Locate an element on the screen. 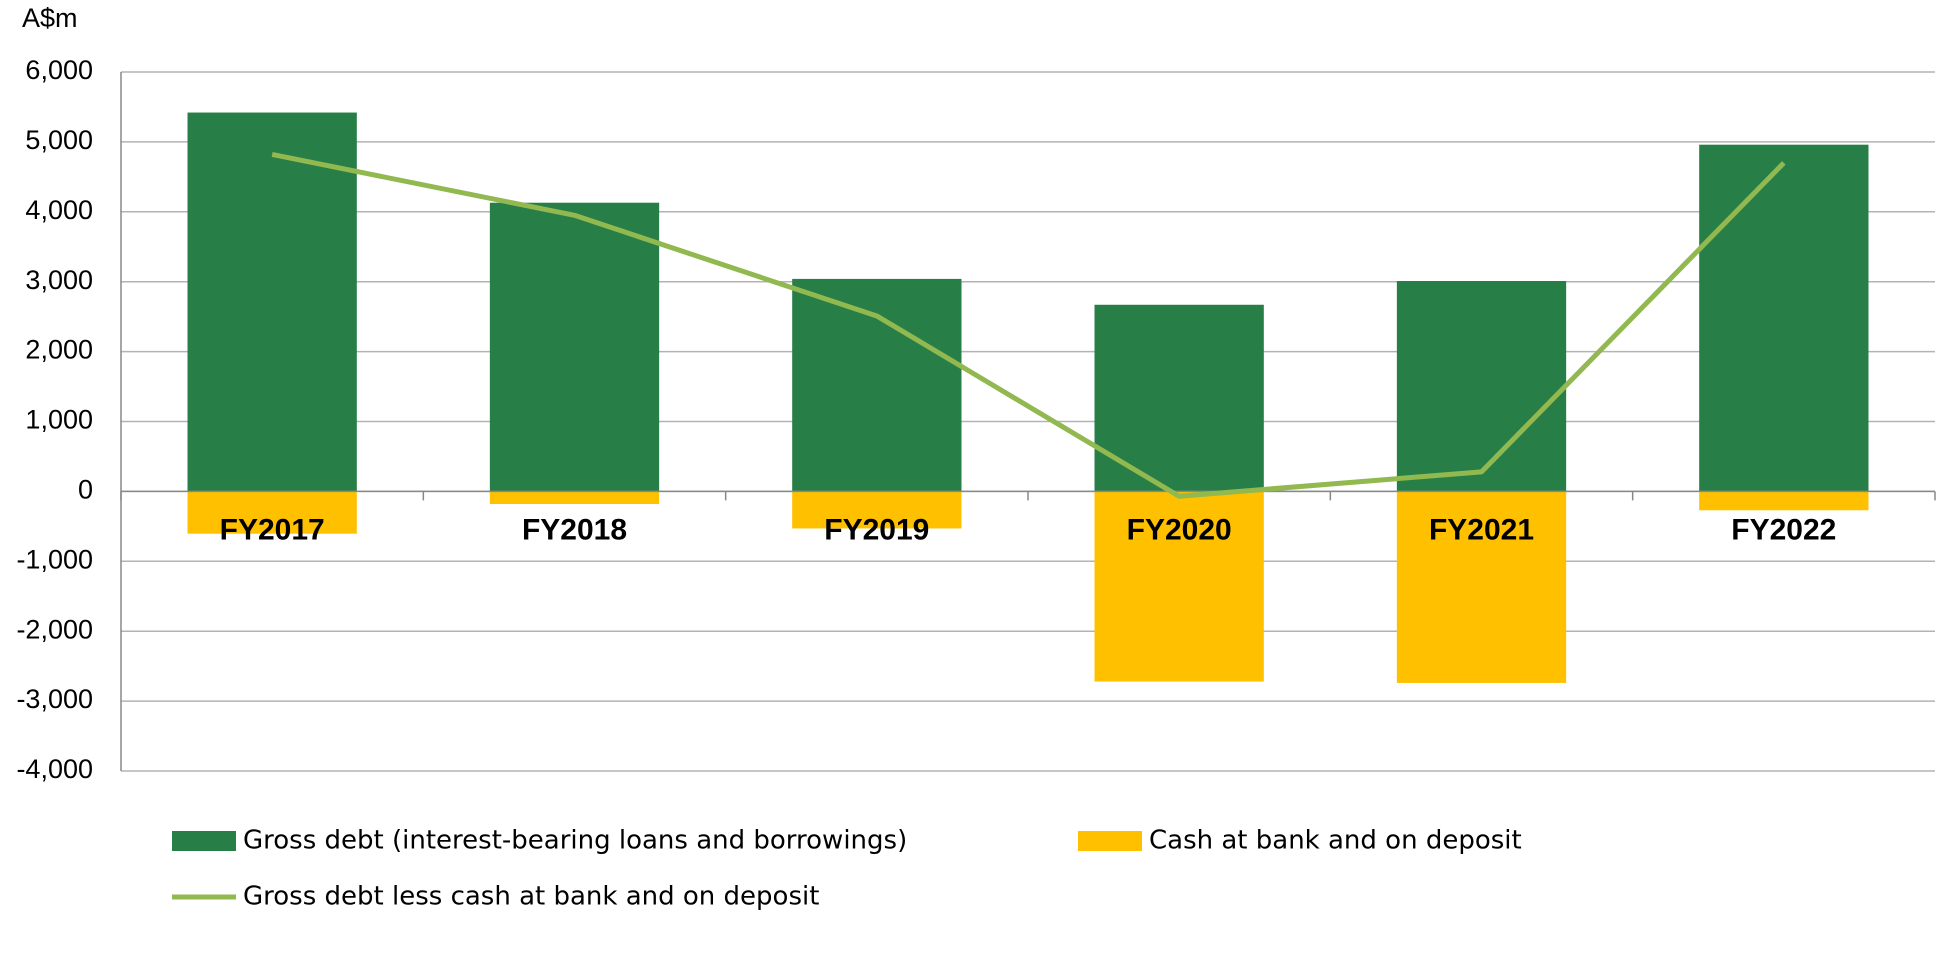  x-tick-label: FY2022 is located at coordinates (1783, 529).